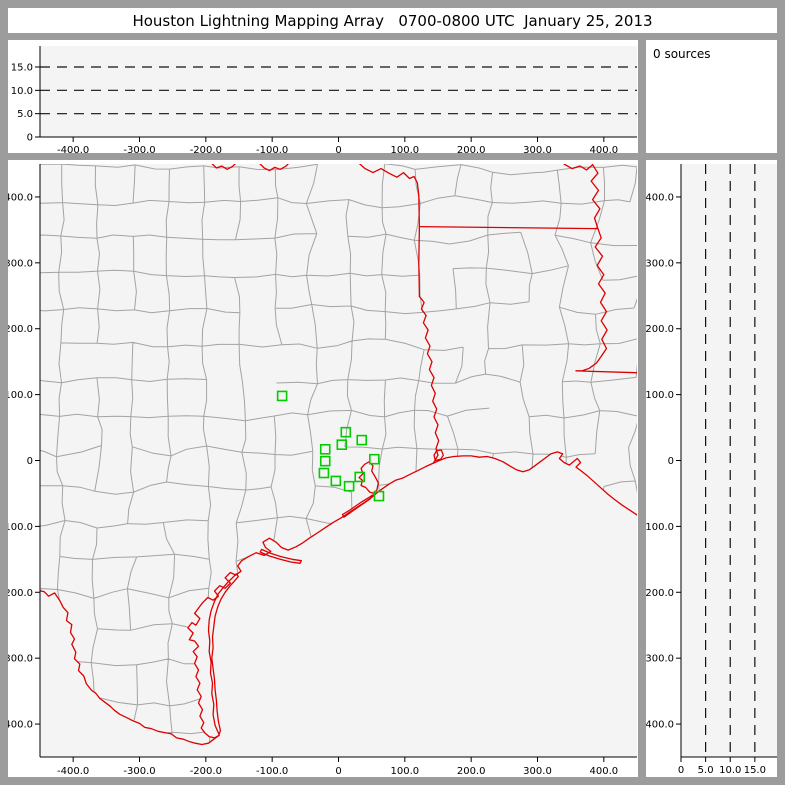  What do you see at coordinates (223, 654) in the screenshot?
I see `padre-island` at bounding box center [223, 654].